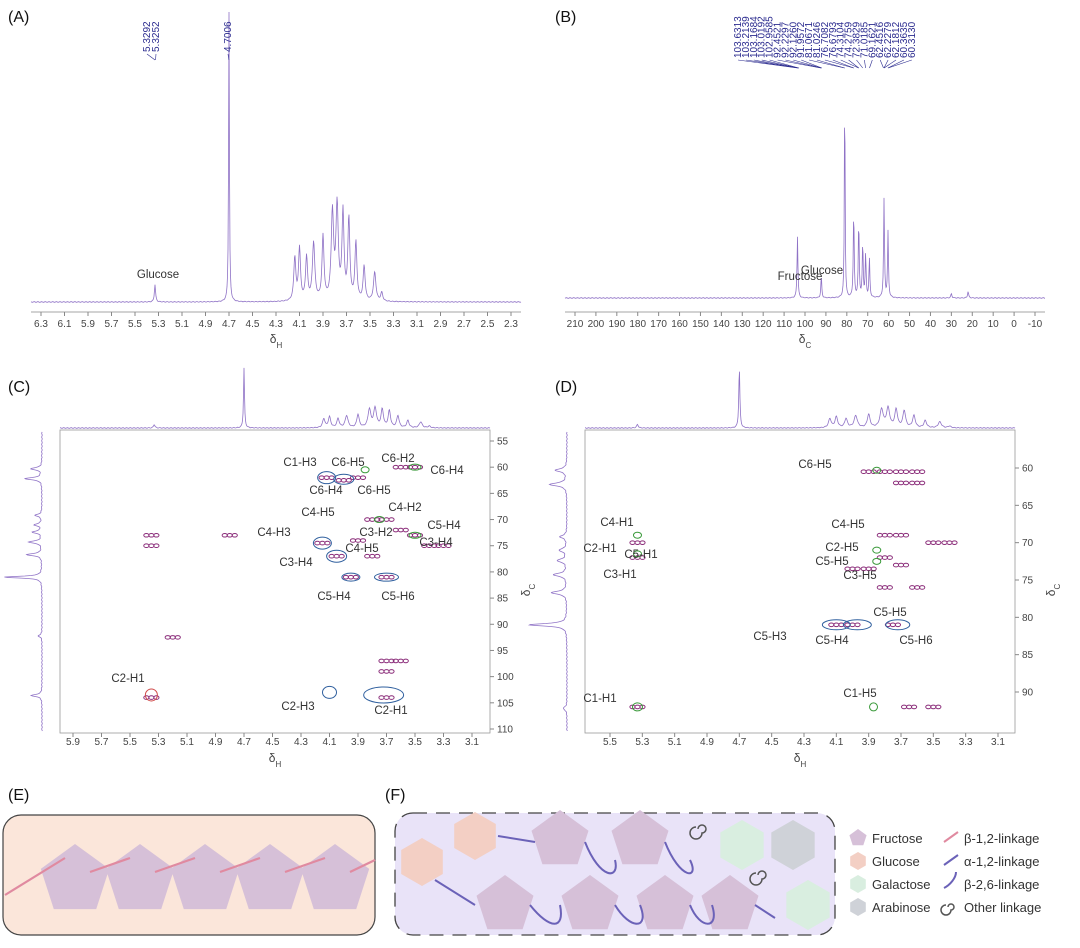  What do you see at coordinates (933, 742) in the screenshot?
I see `x-tick-label: 3.5` at bounding box center [933, 742].